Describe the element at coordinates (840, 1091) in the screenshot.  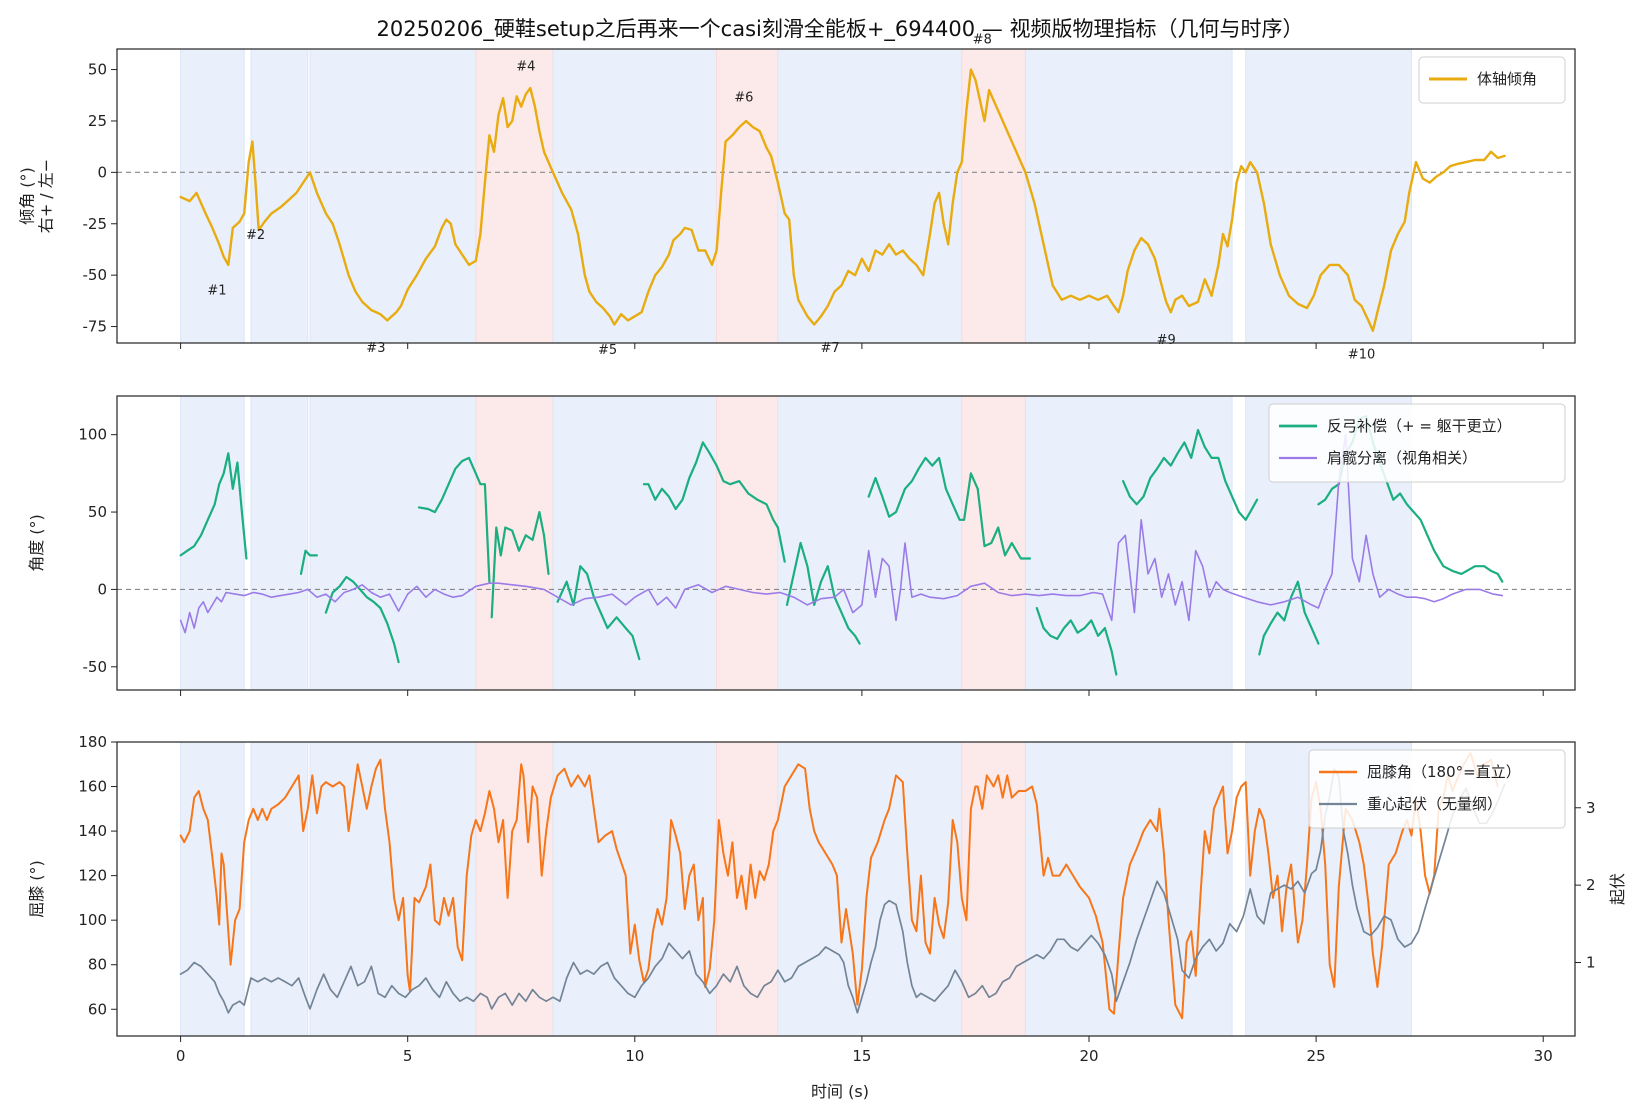
I see `x-axis-label: 时间 (s)` at that location.